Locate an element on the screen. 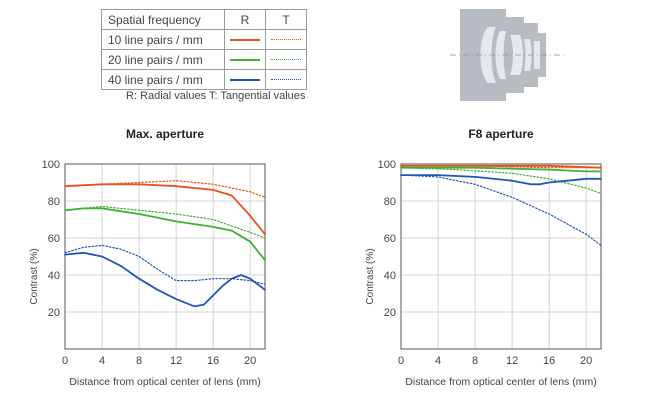  legend-note: R: Radial values T: Tangential values is located at coordinates (216, 96).